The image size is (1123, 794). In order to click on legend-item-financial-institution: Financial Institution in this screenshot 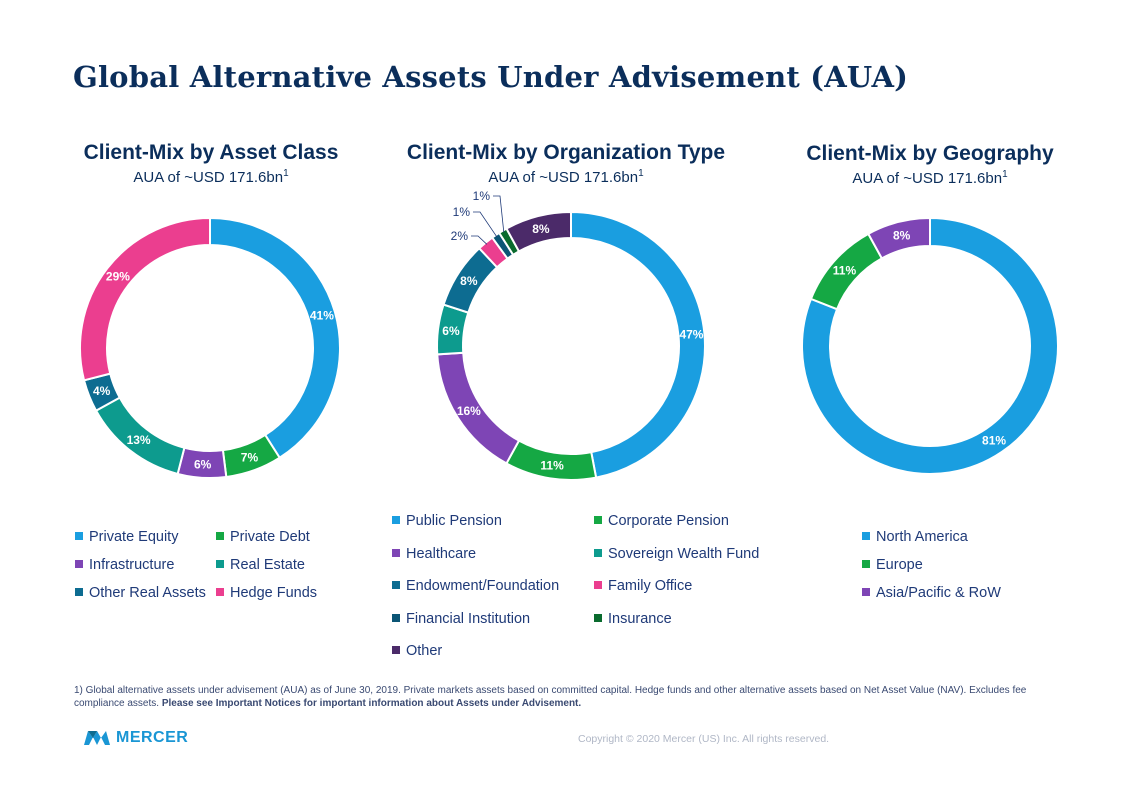, I will do `click(461, 619)`.